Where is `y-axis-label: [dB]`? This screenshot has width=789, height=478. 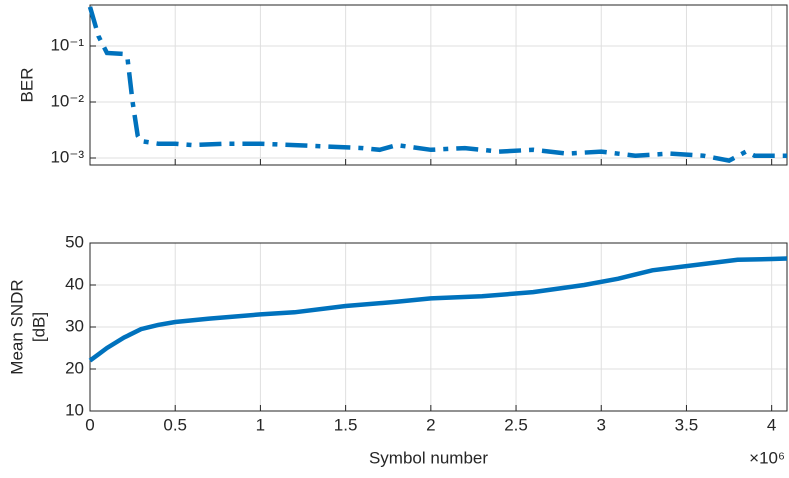
y-axis-label: [dB] is located at coordinates (38, 327).